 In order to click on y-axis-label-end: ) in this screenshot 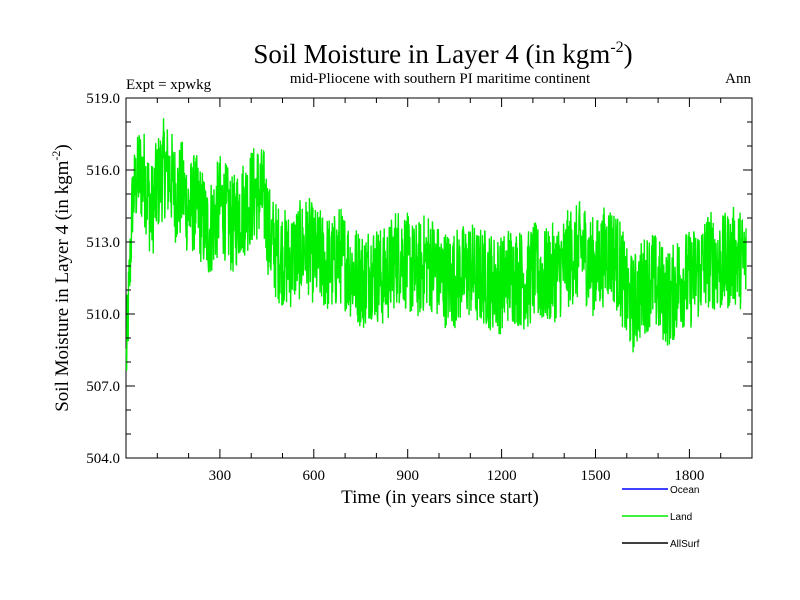, I will do `click(62, 147)`.